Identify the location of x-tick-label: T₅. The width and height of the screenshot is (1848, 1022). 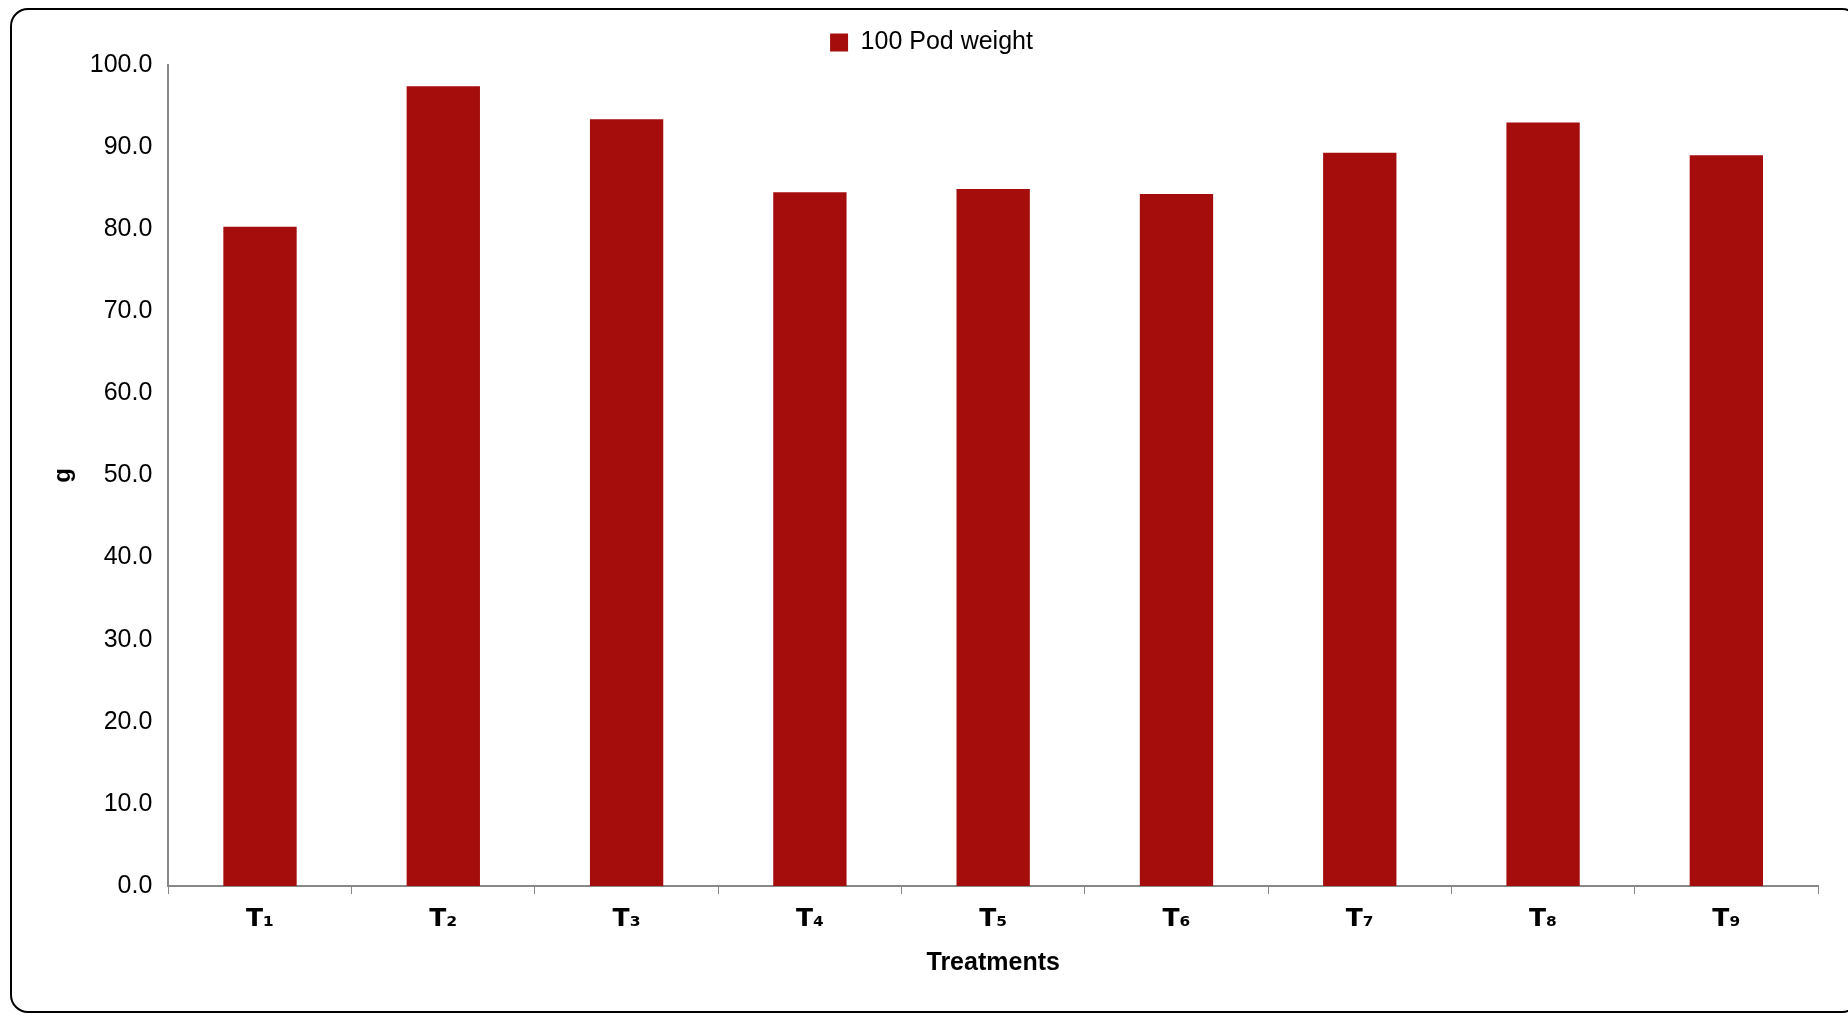
(993, 917).